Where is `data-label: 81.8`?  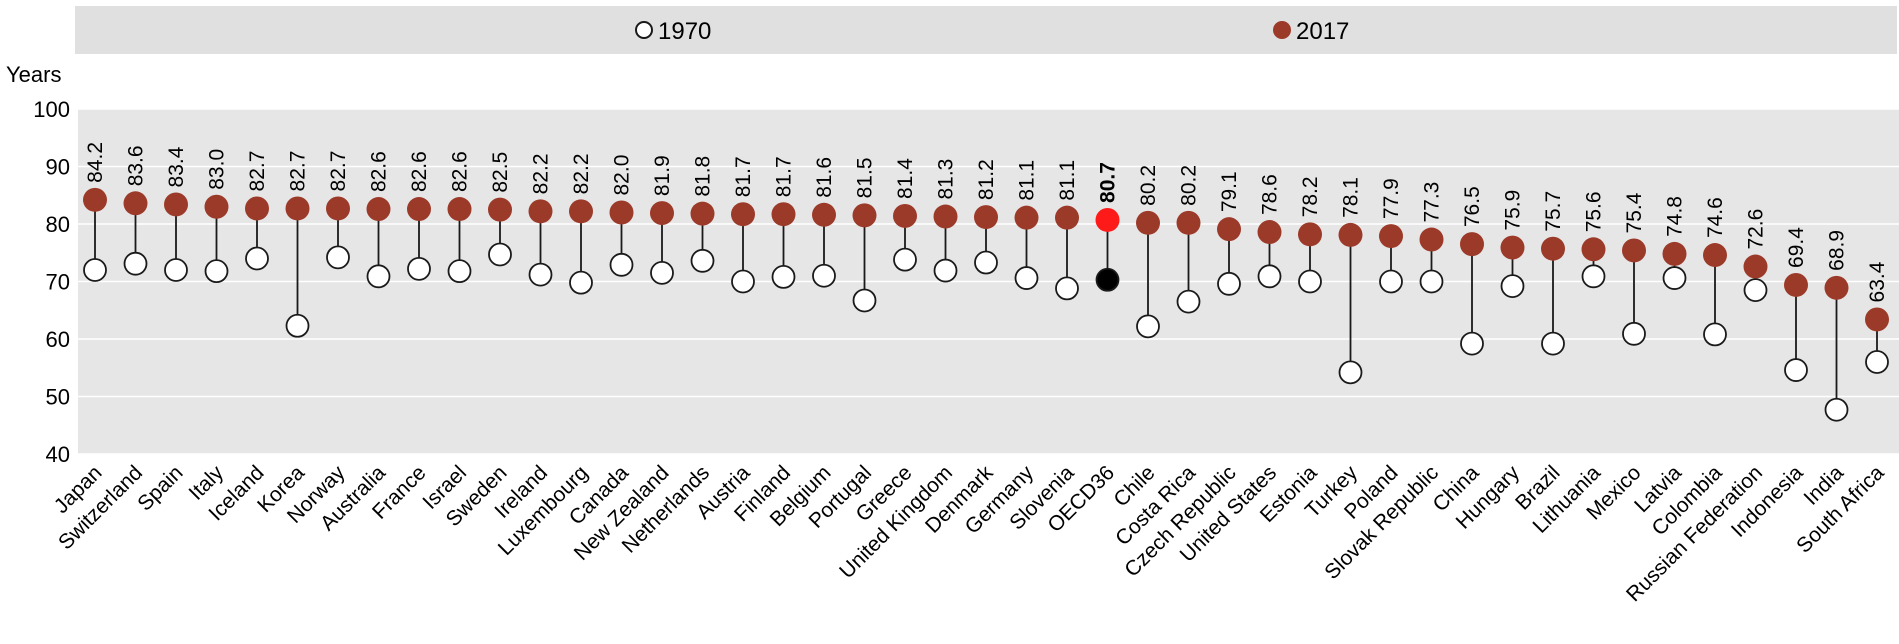
data-label: 81.8 is located at coordinates (703, 176).